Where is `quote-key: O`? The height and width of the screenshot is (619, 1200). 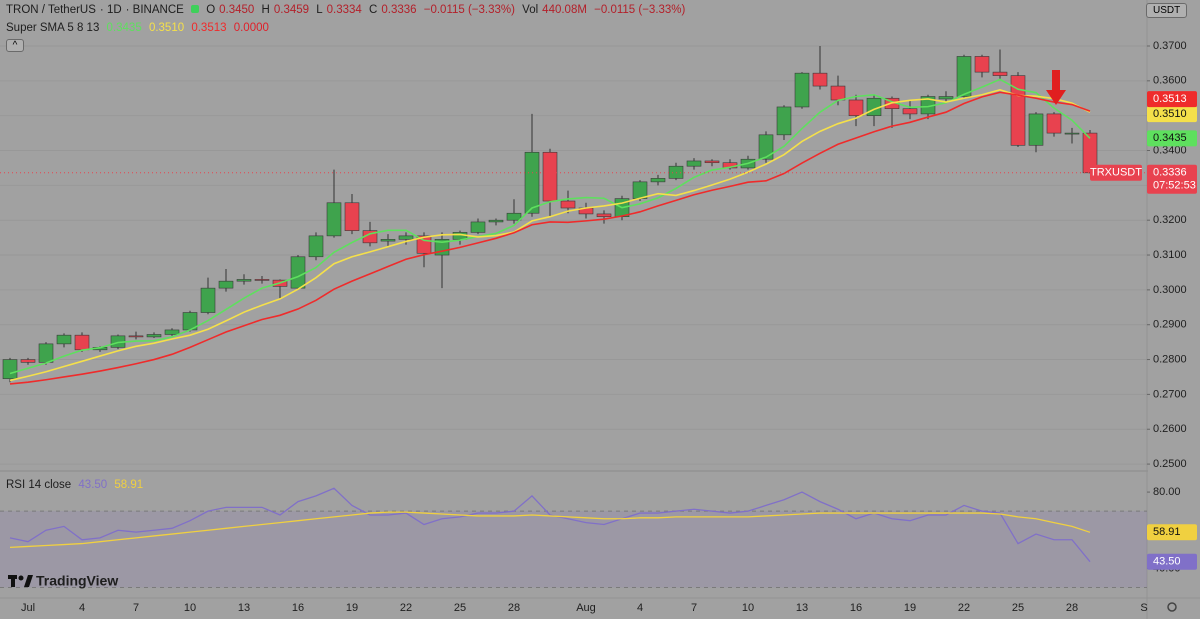 quote-key: O is located at coordinates (211, 10).